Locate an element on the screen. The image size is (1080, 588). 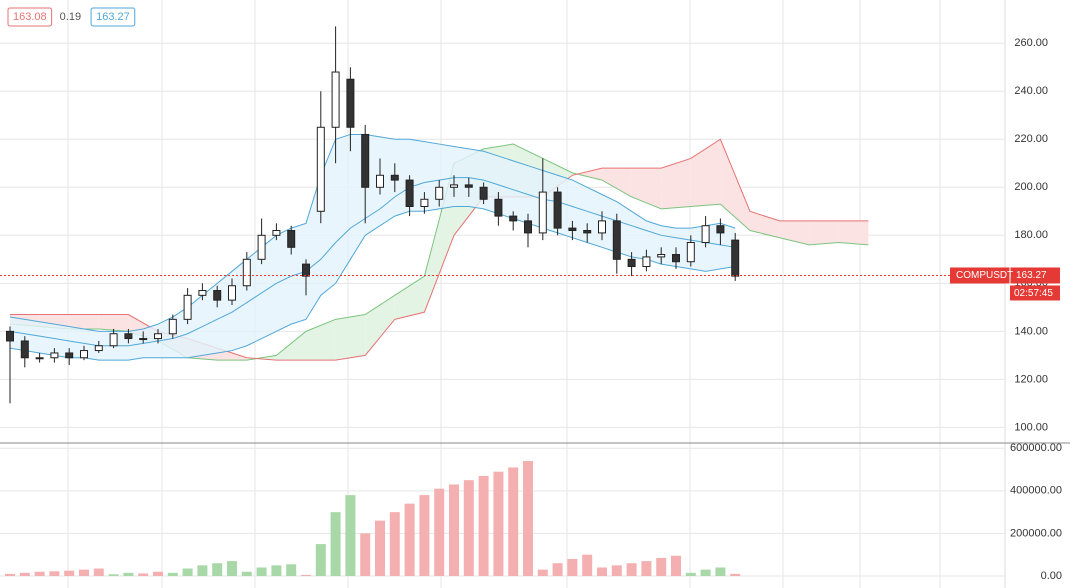
legend-value: 163.27 is located at coordinates (113, 17).